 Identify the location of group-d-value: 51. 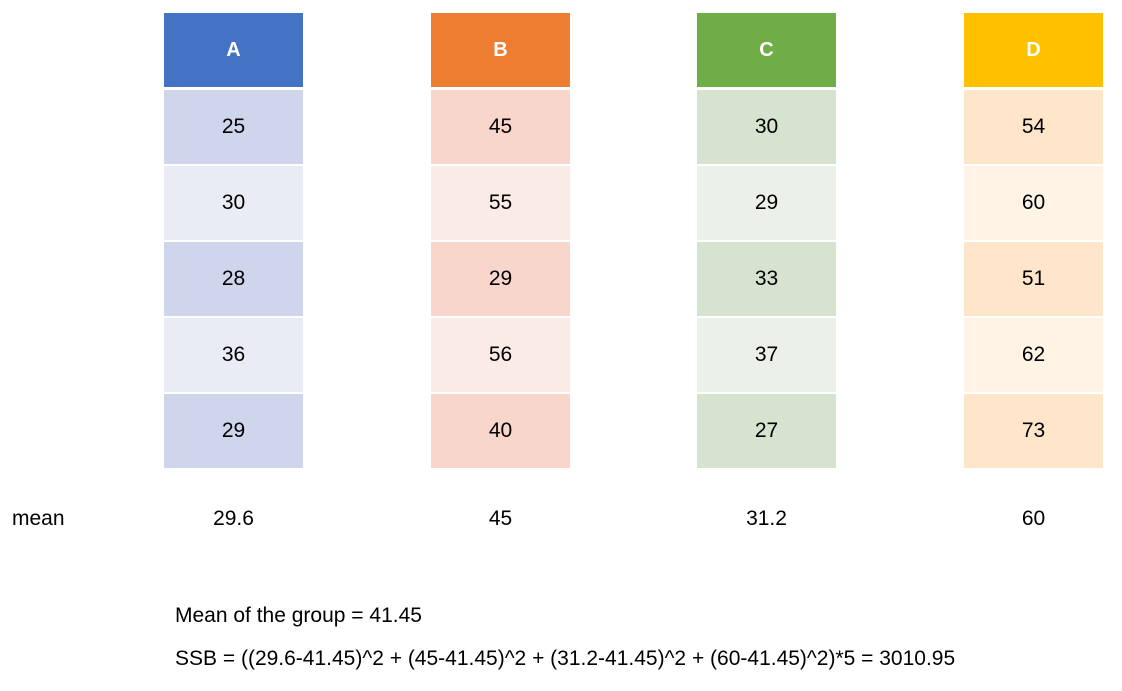
(1033, 280).